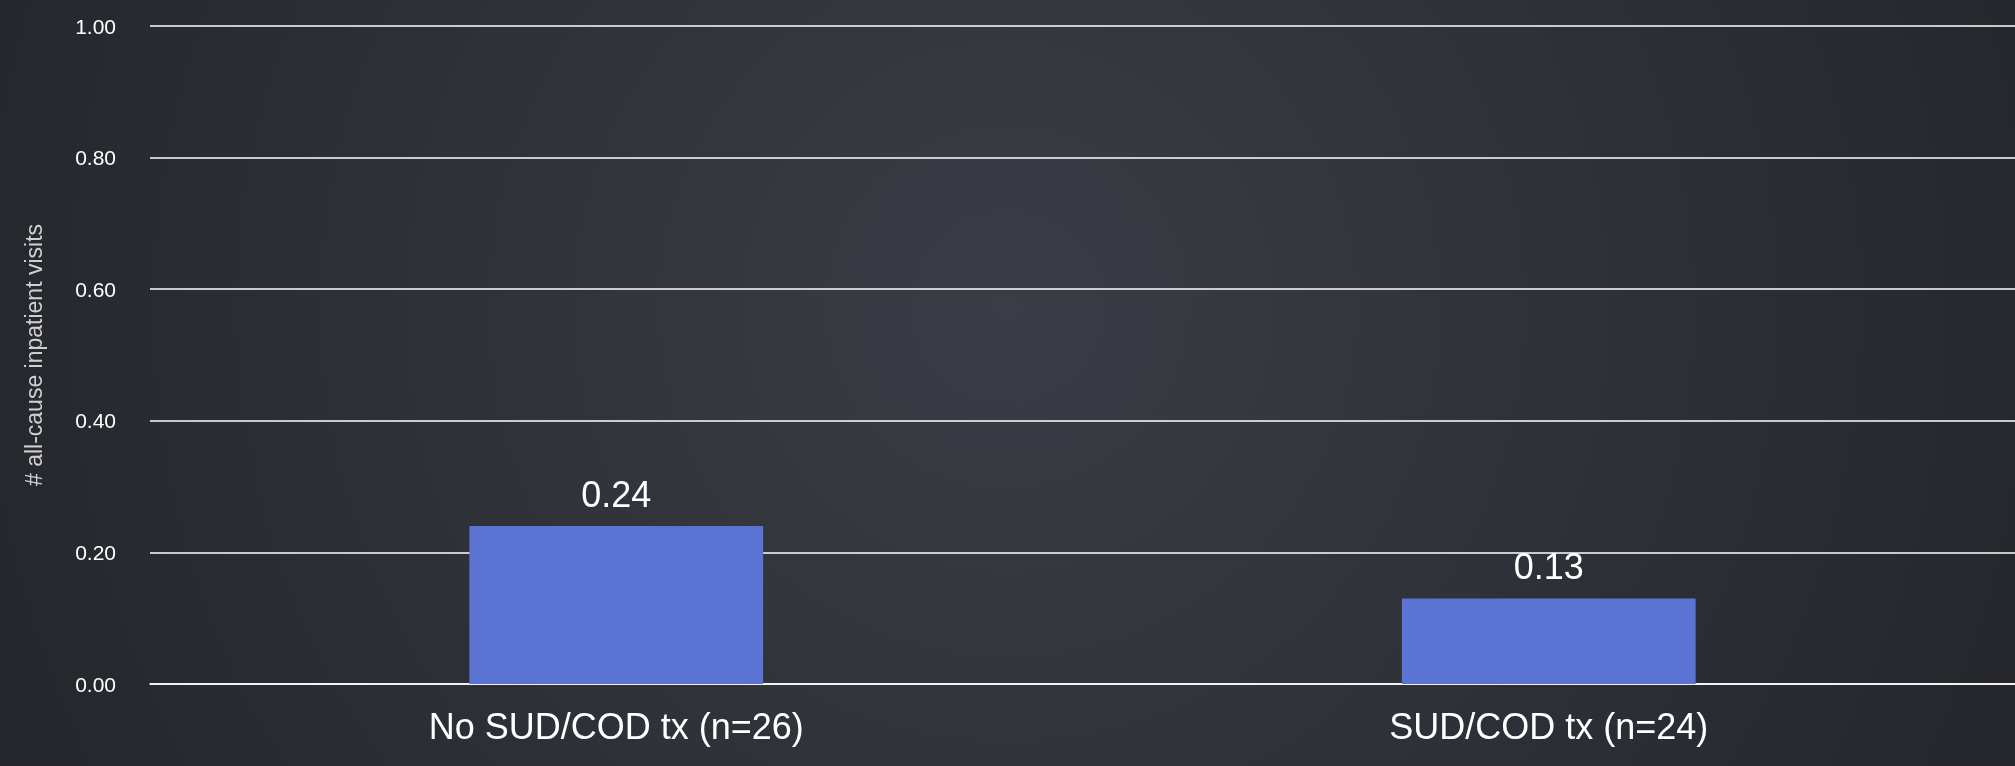 This screenshot has height=766, width=2015. What do you see at coordinates (95, 421) in the screenshot?
I see `y-tick-label: 0.40` at bounding box center [95, 421].